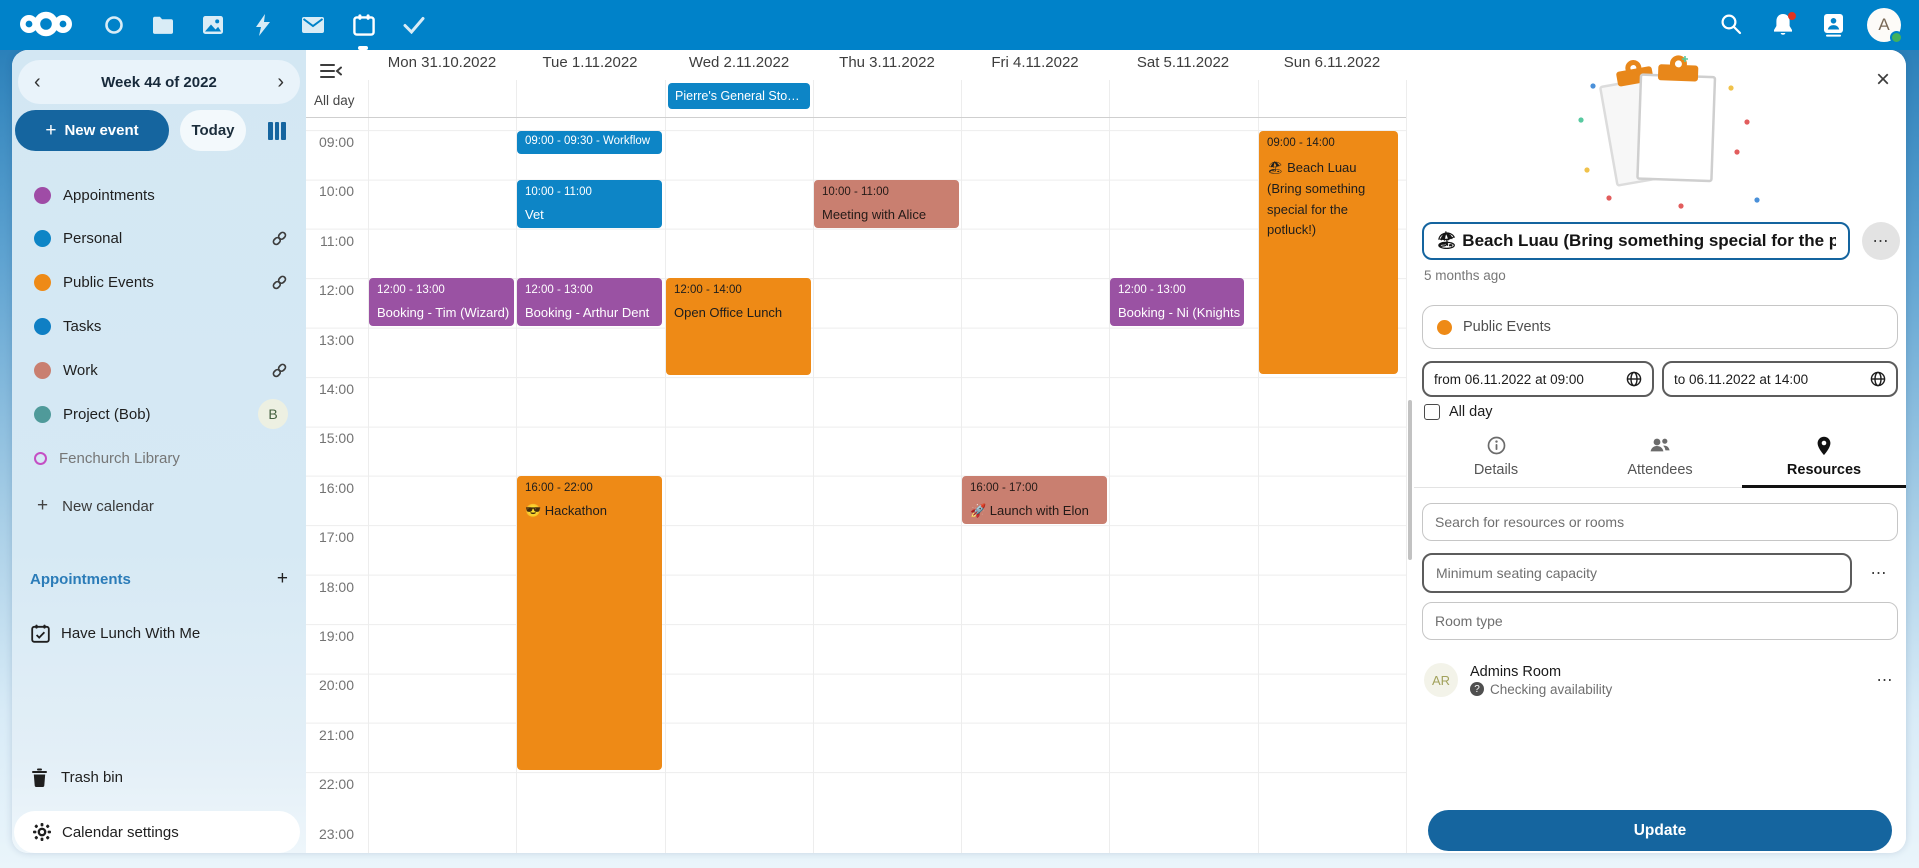  Describe the element at coordinates (109, 195) in the screenshot. I see `calendar-name: Appointments` at that location.